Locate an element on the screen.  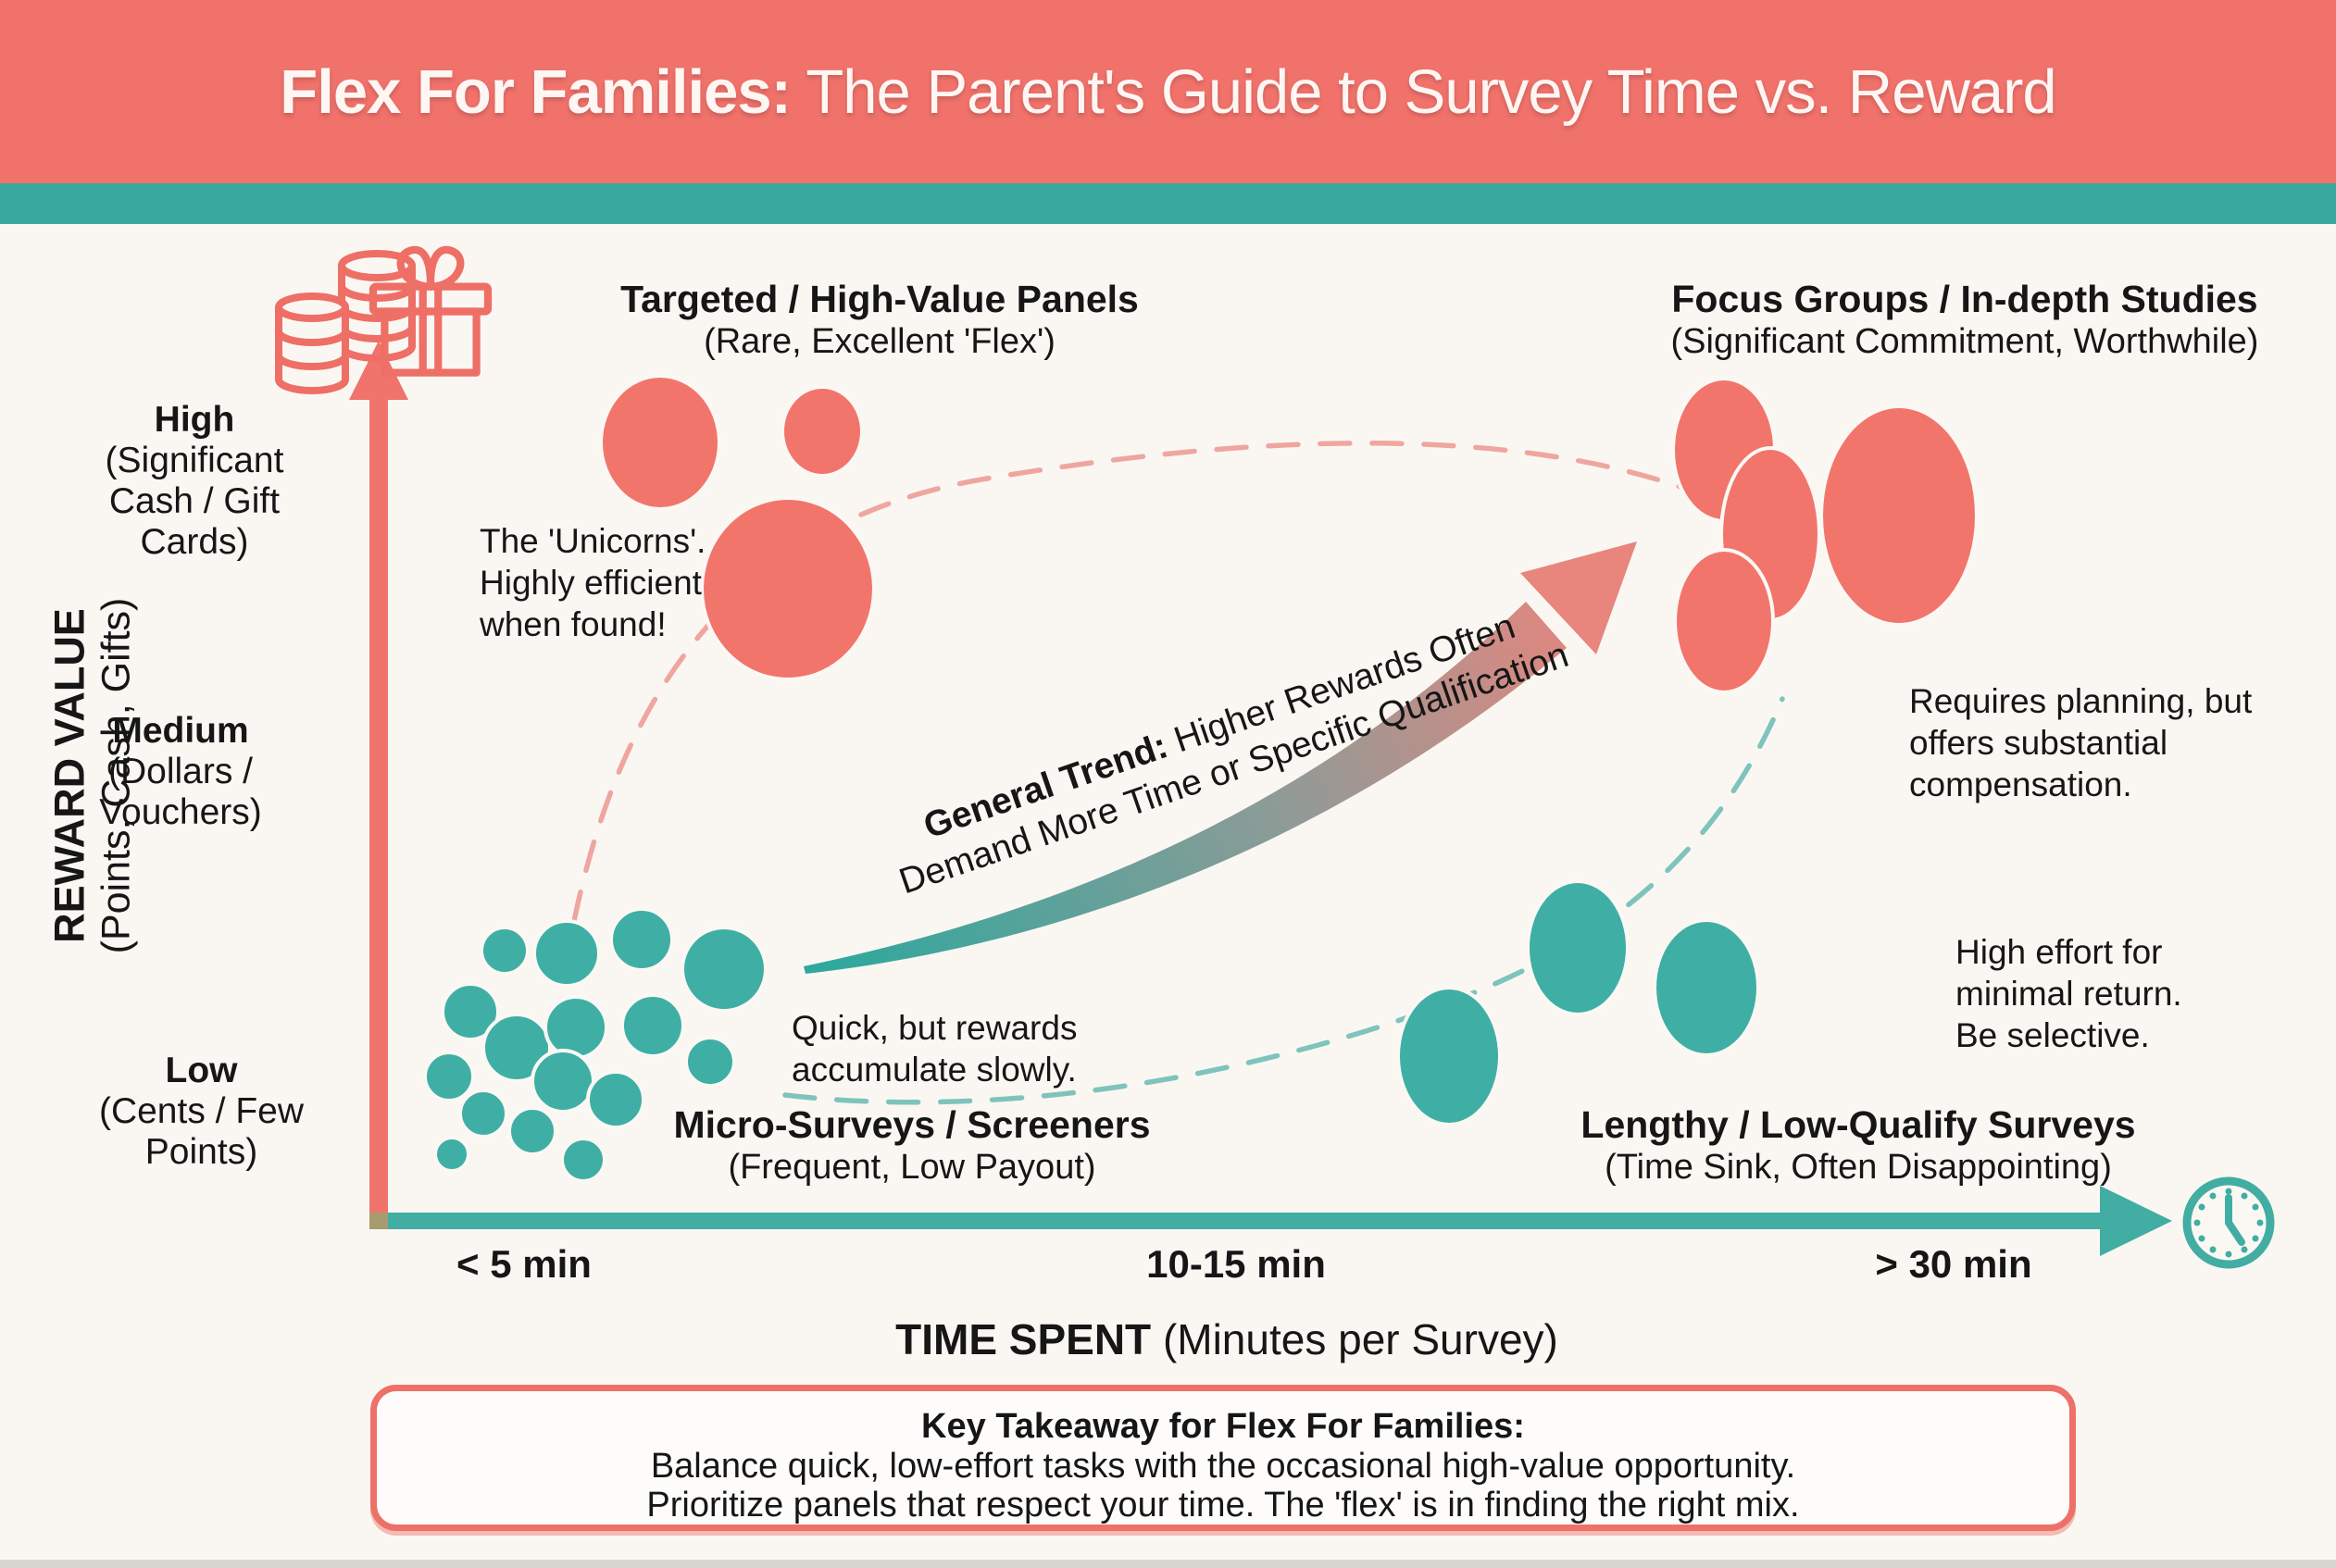
y-tick-low: Low (Cents / Few Points) is located at coordinates (201, 1112).